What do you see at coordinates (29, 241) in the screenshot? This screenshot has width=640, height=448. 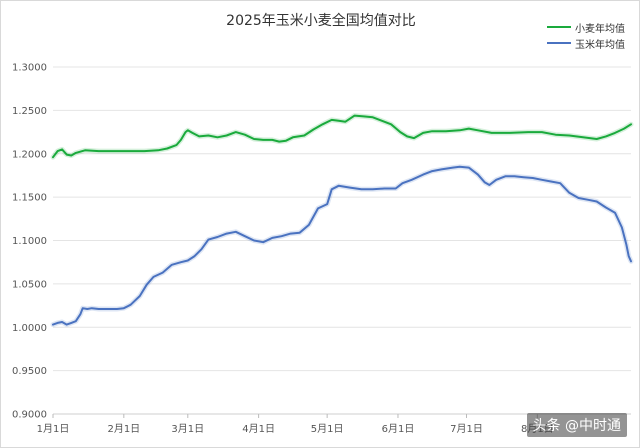 I see `y-tick-label: 1.1000` at bounding box center [29, 241].